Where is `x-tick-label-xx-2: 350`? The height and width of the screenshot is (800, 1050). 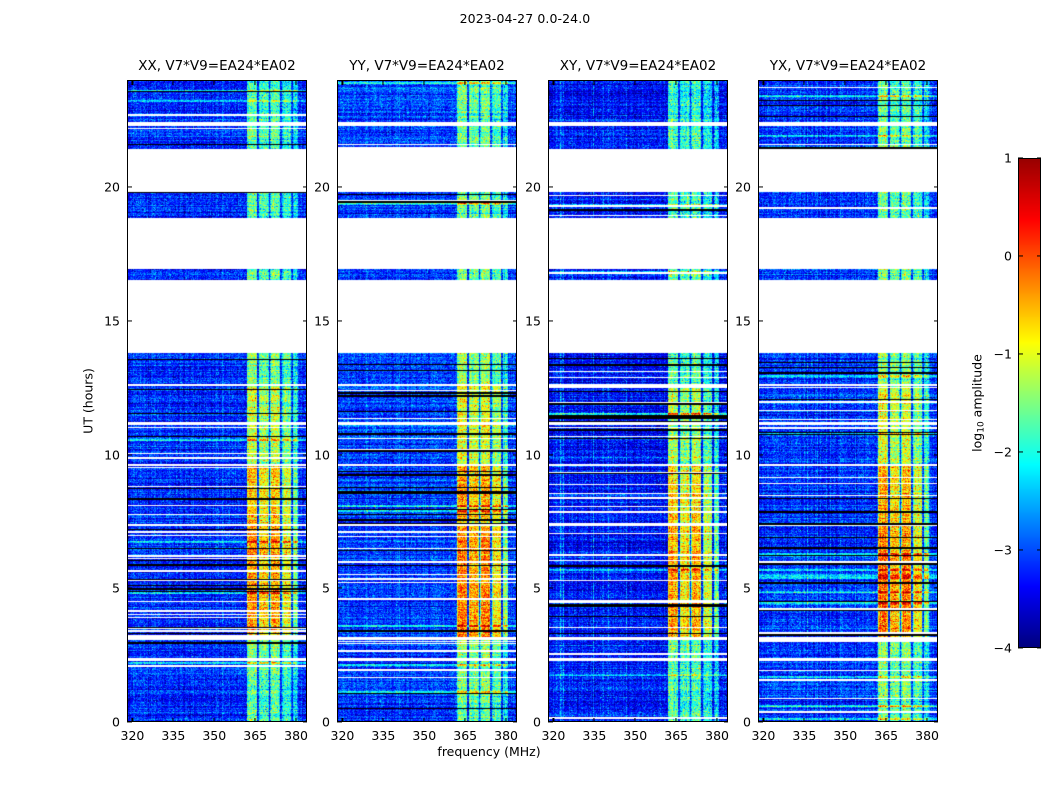 x-tick-label-xx-2: 350 is located at coordinates (214, 735).